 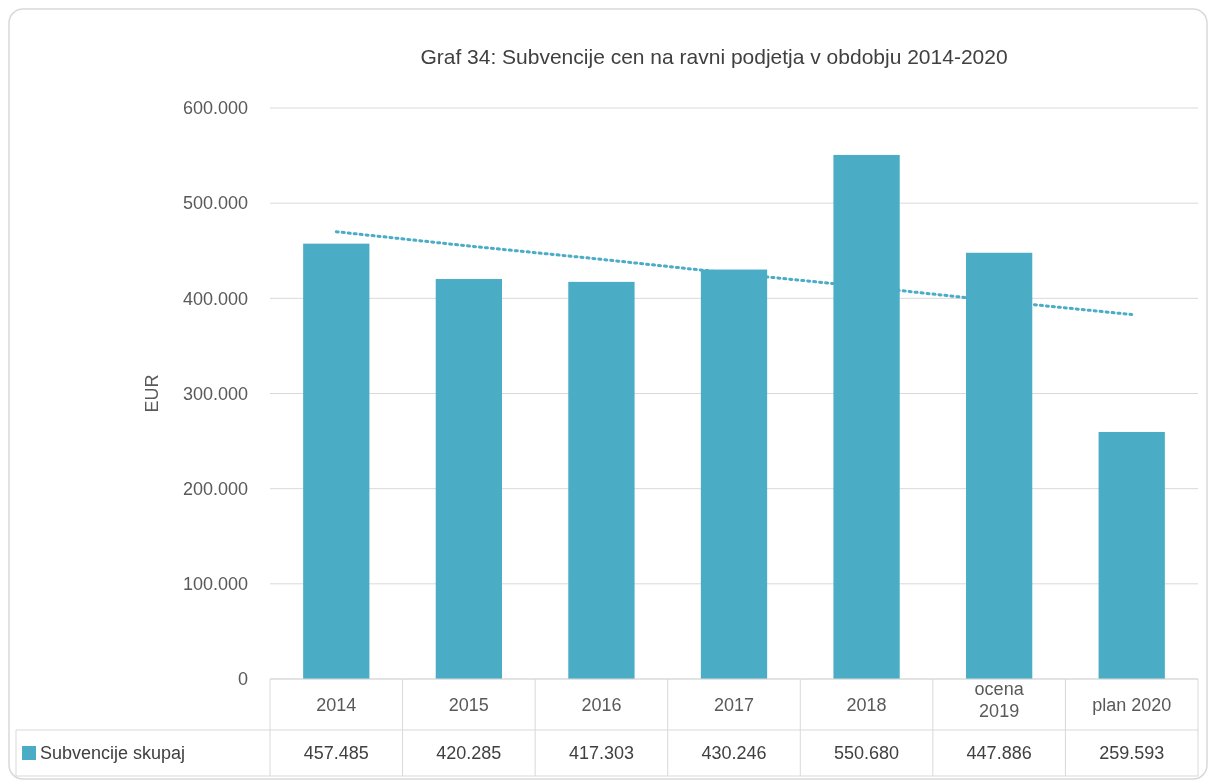 What do you see at coordinates (215, 393) in the screenshot?
I see `y-tick-label: 300.000` at bounding box center [215, 393].